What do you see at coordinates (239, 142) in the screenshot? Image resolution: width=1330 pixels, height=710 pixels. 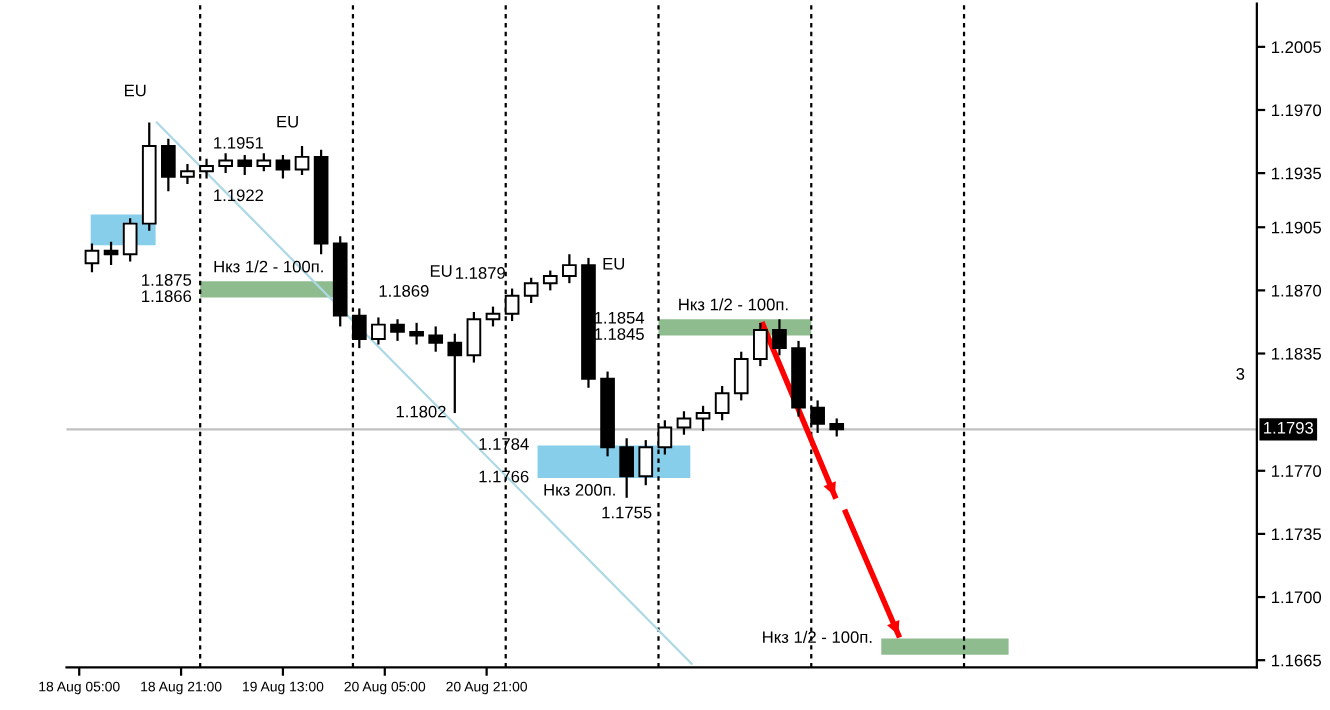 I see `annotation: 1.1951` at bounding box center [239, 142].